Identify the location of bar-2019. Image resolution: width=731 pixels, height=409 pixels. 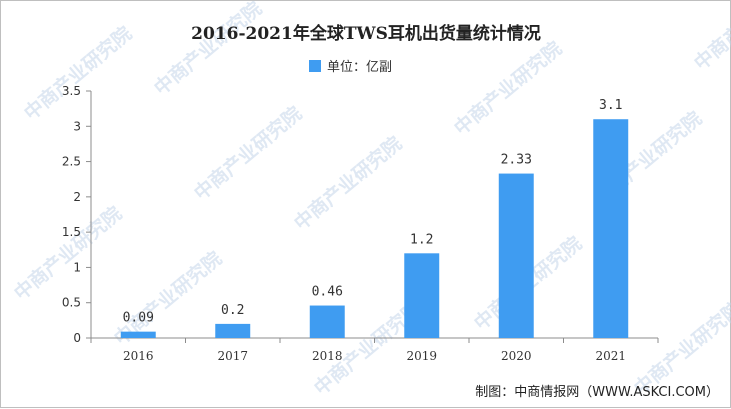
(422, 295).